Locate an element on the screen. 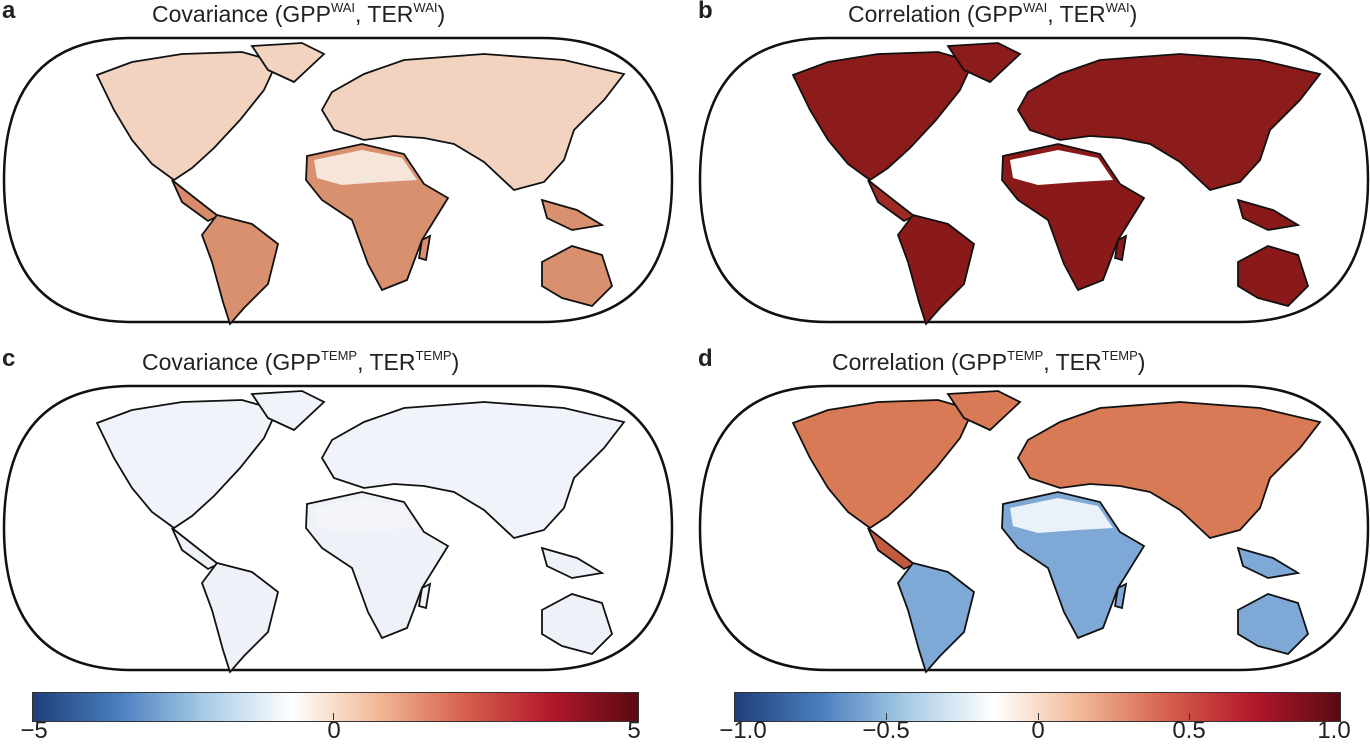 Image resolution: width=1370 pixels, height=750 pixels. colorbar-correlation-tick: −1.0 is located at coordinates (743, 730).